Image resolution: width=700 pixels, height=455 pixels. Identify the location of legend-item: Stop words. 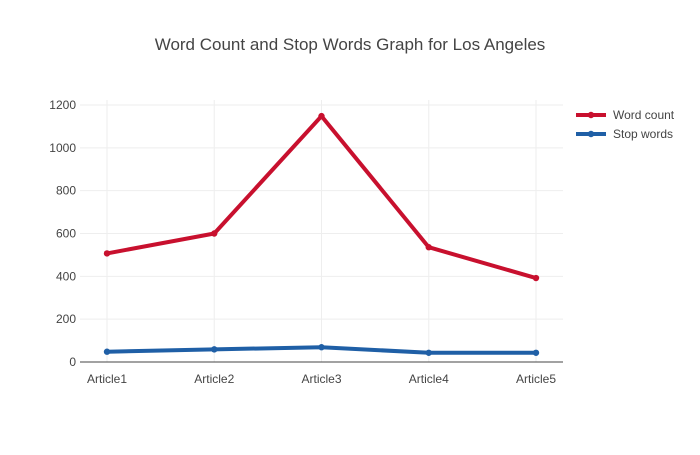
(624, 134).